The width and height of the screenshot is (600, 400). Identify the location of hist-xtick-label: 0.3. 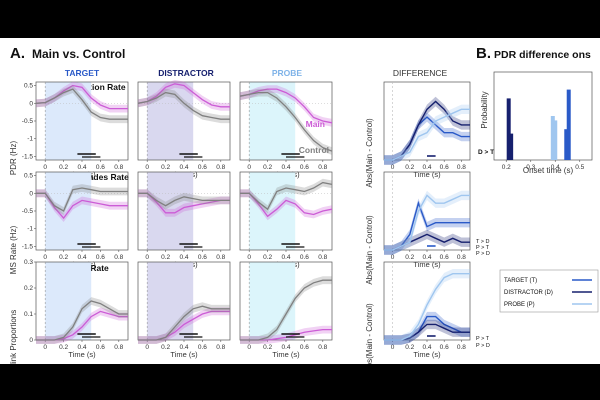
(530, 167).